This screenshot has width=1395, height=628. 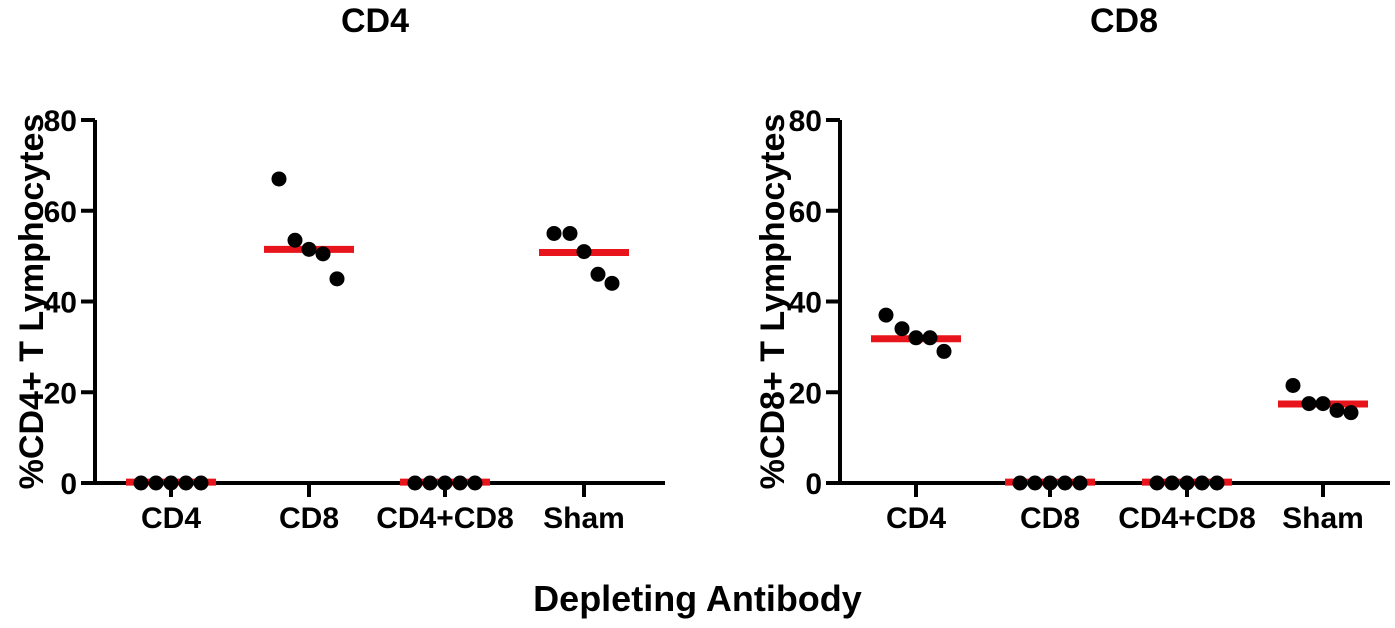 What do you see at coordinates (171, 518) in the screenshot?
I see `panel-1-x-tick-label: CD4` at bounding box center [171, 518].